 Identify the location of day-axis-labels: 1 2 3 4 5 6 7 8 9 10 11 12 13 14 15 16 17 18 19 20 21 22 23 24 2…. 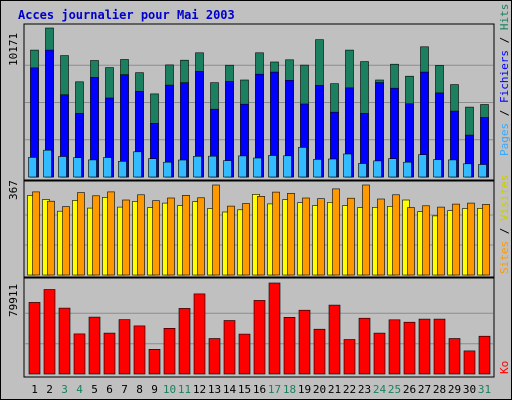
(261, 389).